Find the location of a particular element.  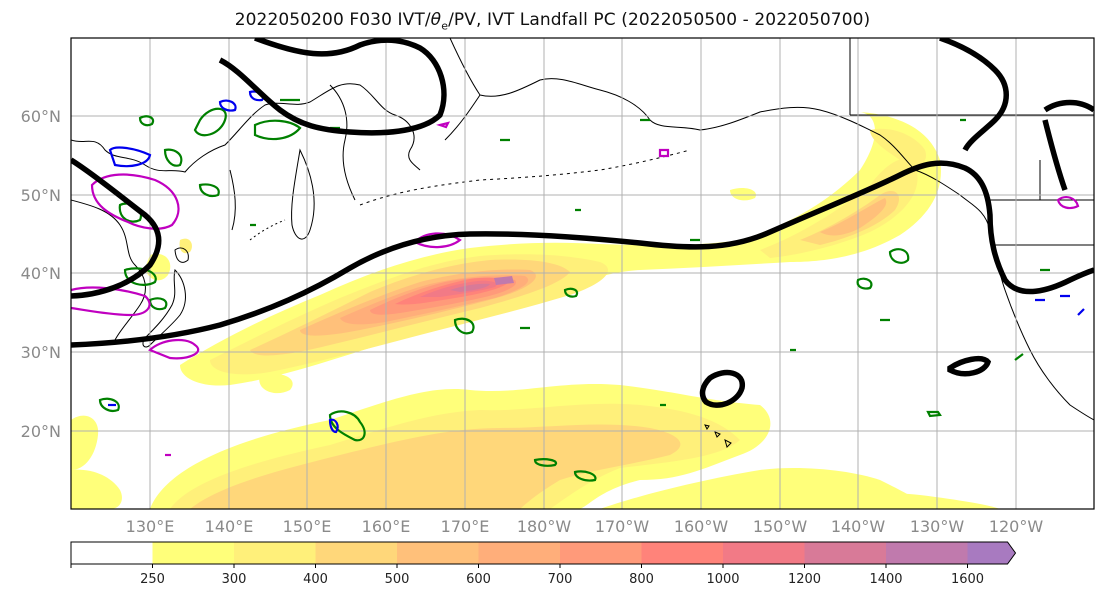

lon-label: 160°E is located at coordinates (386, 526).